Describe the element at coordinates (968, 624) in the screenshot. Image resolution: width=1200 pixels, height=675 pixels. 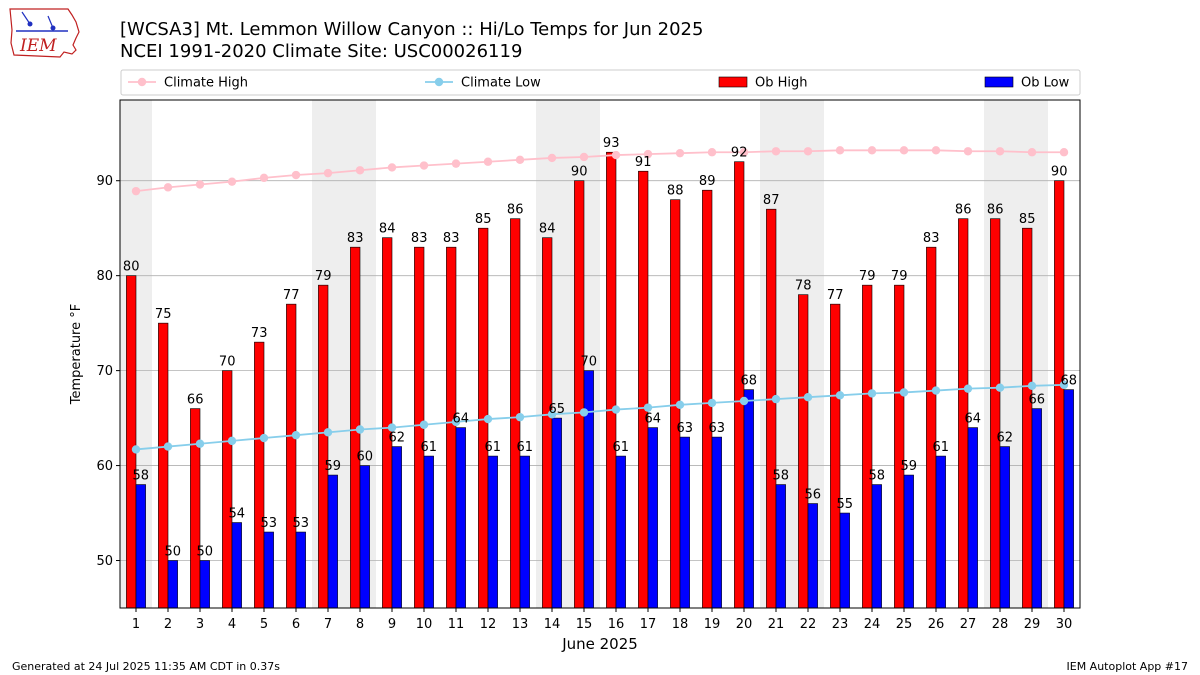
I see `x-tick-label: 27` at that location.